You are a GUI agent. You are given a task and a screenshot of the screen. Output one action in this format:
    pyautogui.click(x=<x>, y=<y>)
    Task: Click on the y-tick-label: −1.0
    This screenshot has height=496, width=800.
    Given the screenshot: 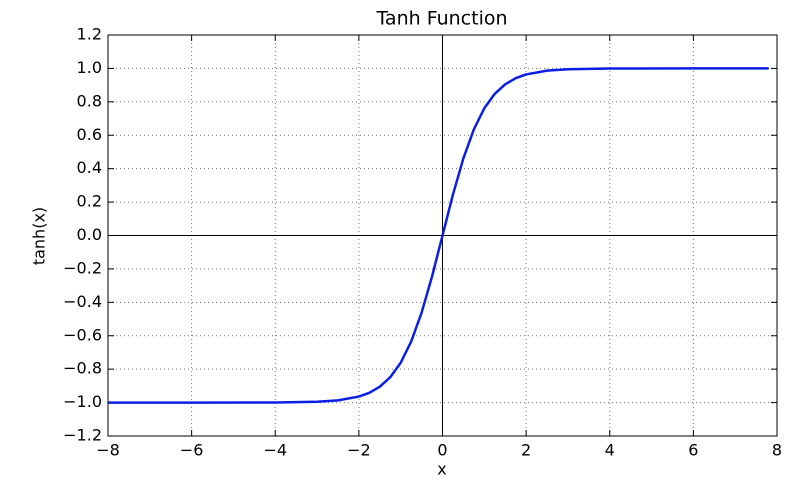 What is the action you would take?
    pyautogui.click(x=82, y=401)
    